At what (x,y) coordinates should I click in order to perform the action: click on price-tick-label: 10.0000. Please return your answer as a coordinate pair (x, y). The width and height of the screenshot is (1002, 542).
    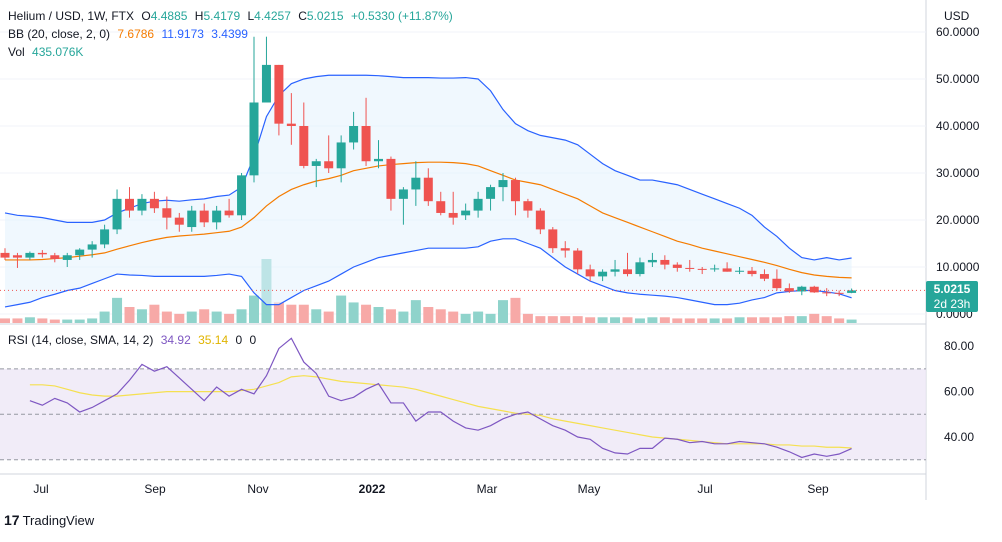
    Looking at the image, I should click on (958, 267).